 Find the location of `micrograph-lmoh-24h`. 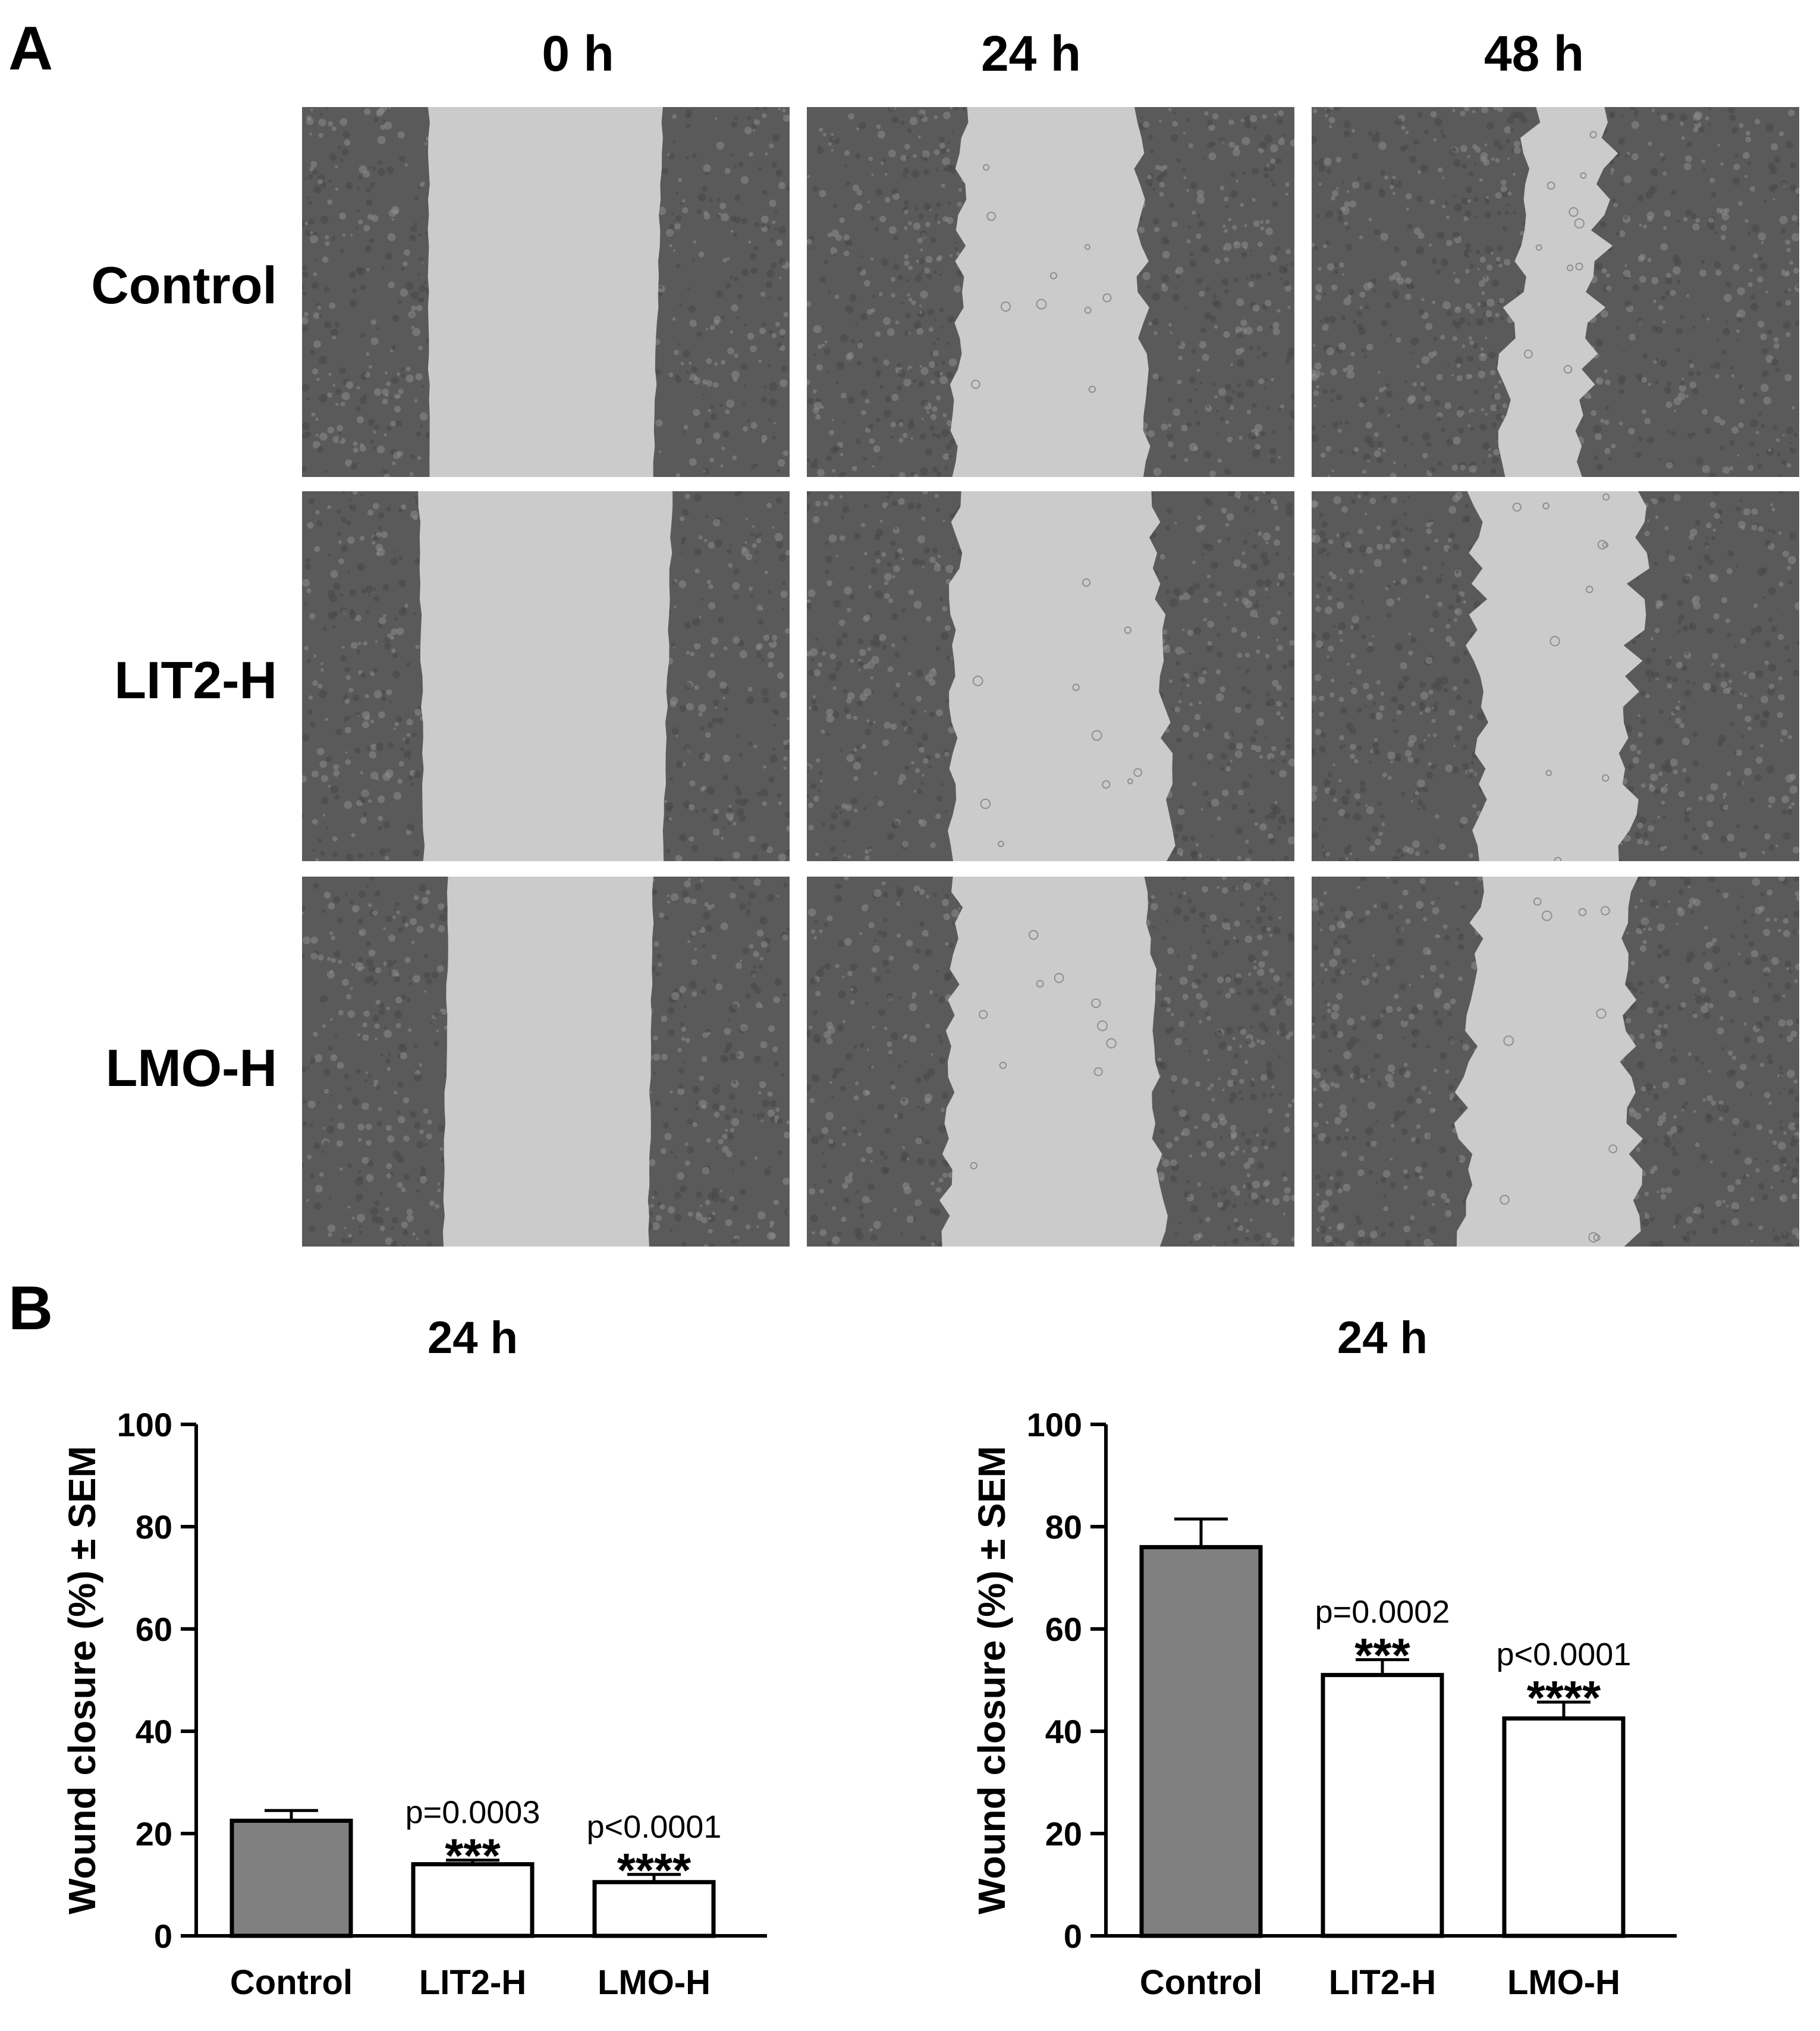

micrograph-lmoh-24h is located at coordinates (1050, 1062).